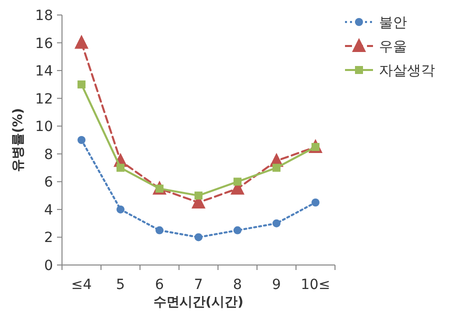 The height and width of the screenshot is (324, 455). Describe the element at coordinates (393, 23) in the screenshot. I see `legend-label: 불안` at that location.